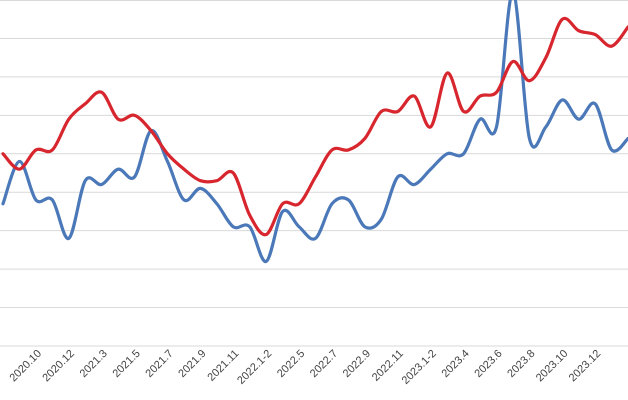 Image resolution: width=628 pixels, height=400 pixels. I want to click on x-tick-label: 2023.4, so click(455, 364).